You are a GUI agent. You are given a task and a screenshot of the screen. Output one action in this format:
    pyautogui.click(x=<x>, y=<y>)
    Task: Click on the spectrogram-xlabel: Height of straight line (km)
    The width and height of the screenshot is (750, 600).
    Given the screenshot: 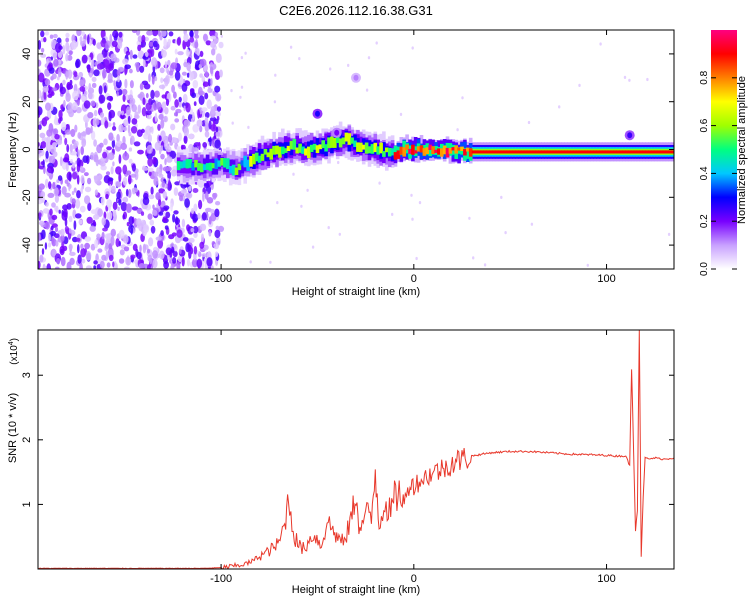 What is the action you would take?
    pyautogui.click(x=356, y=292)
    